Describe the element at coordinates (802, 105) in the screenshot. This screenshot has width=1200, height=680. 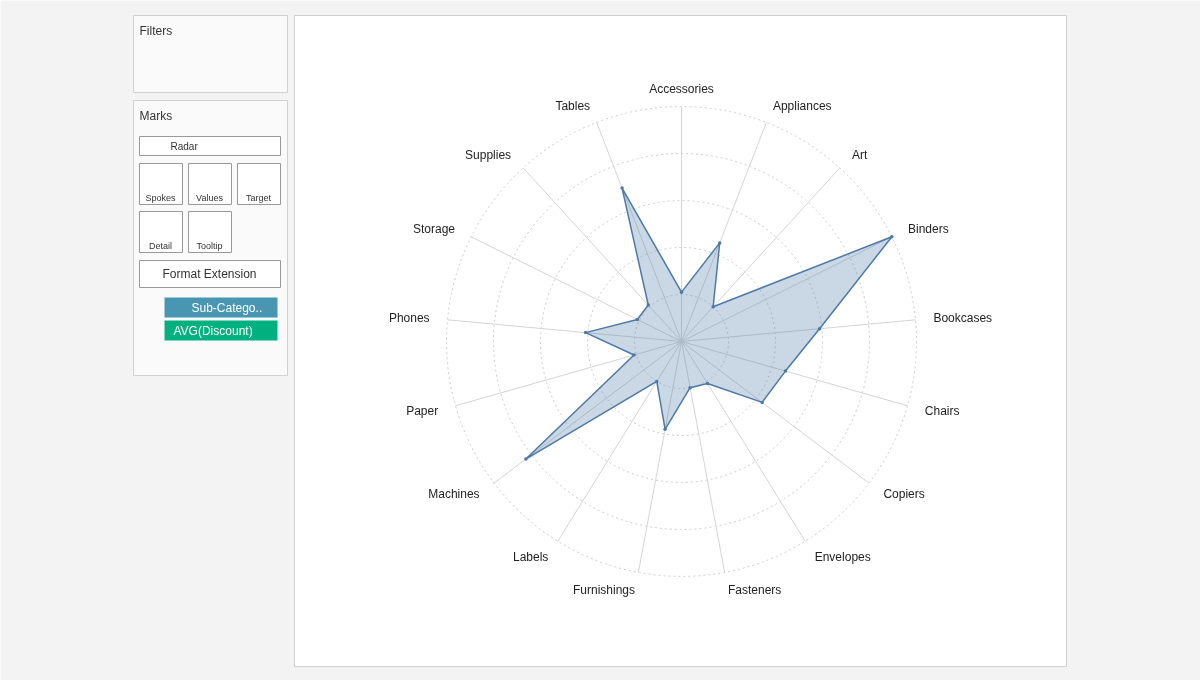
I see `spoke-label: Appliances` at that location.